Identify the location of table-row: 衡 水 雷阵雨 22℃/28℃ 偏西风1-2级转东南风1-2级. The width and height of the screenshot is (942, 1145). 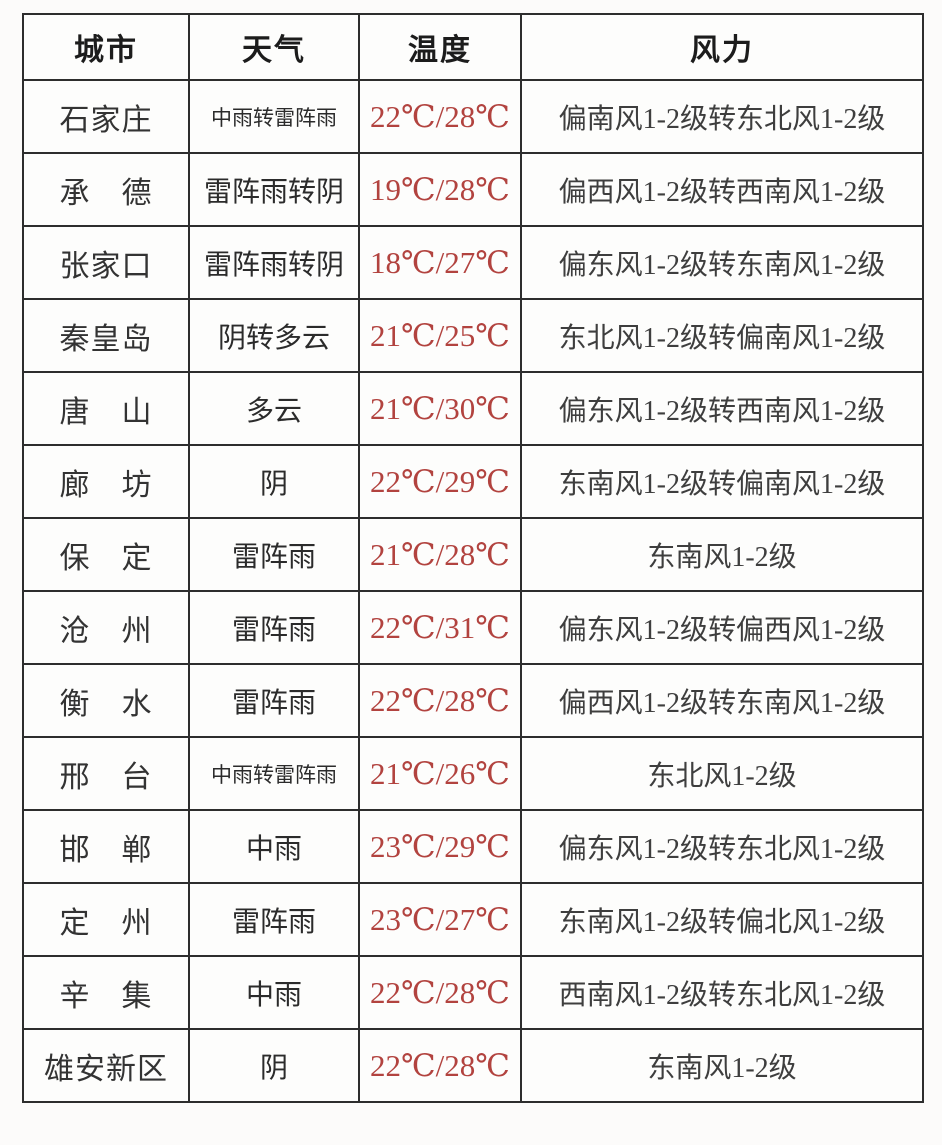
(473, 700).